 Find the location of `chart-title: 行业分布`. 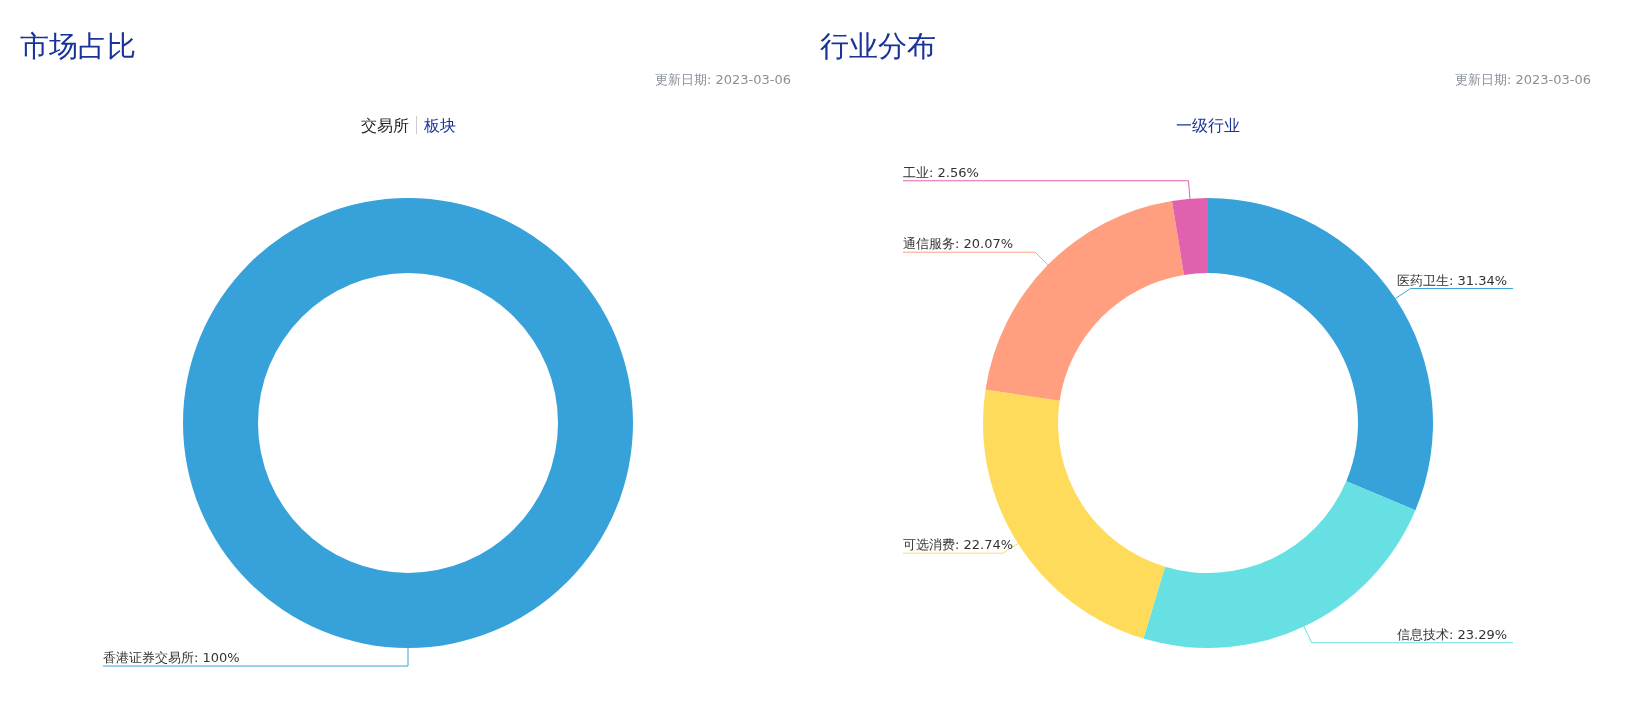

chart-title: 行业分布 is located at coordinates (878, 46).